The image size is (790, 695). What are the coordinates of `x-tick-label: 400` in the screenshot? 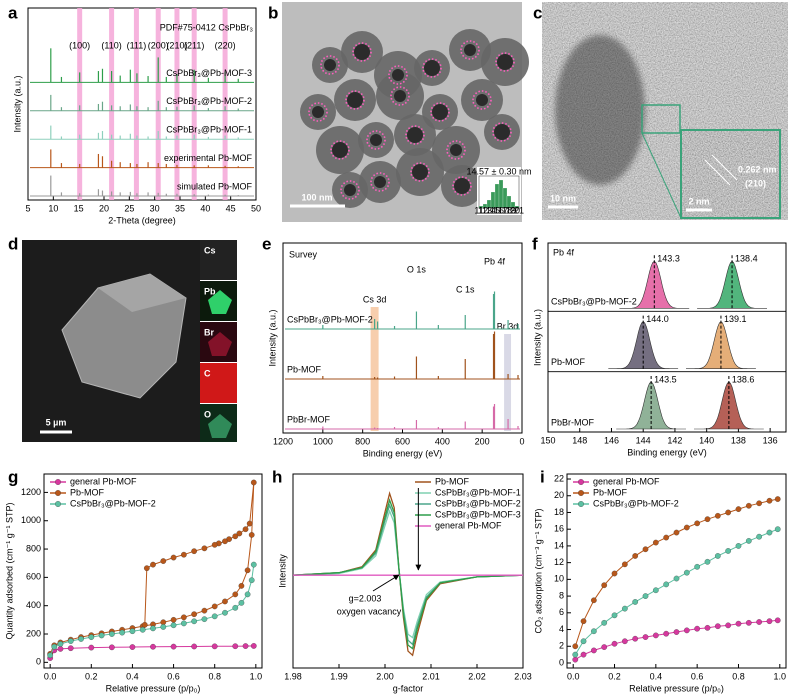 It's located at (442, 441).